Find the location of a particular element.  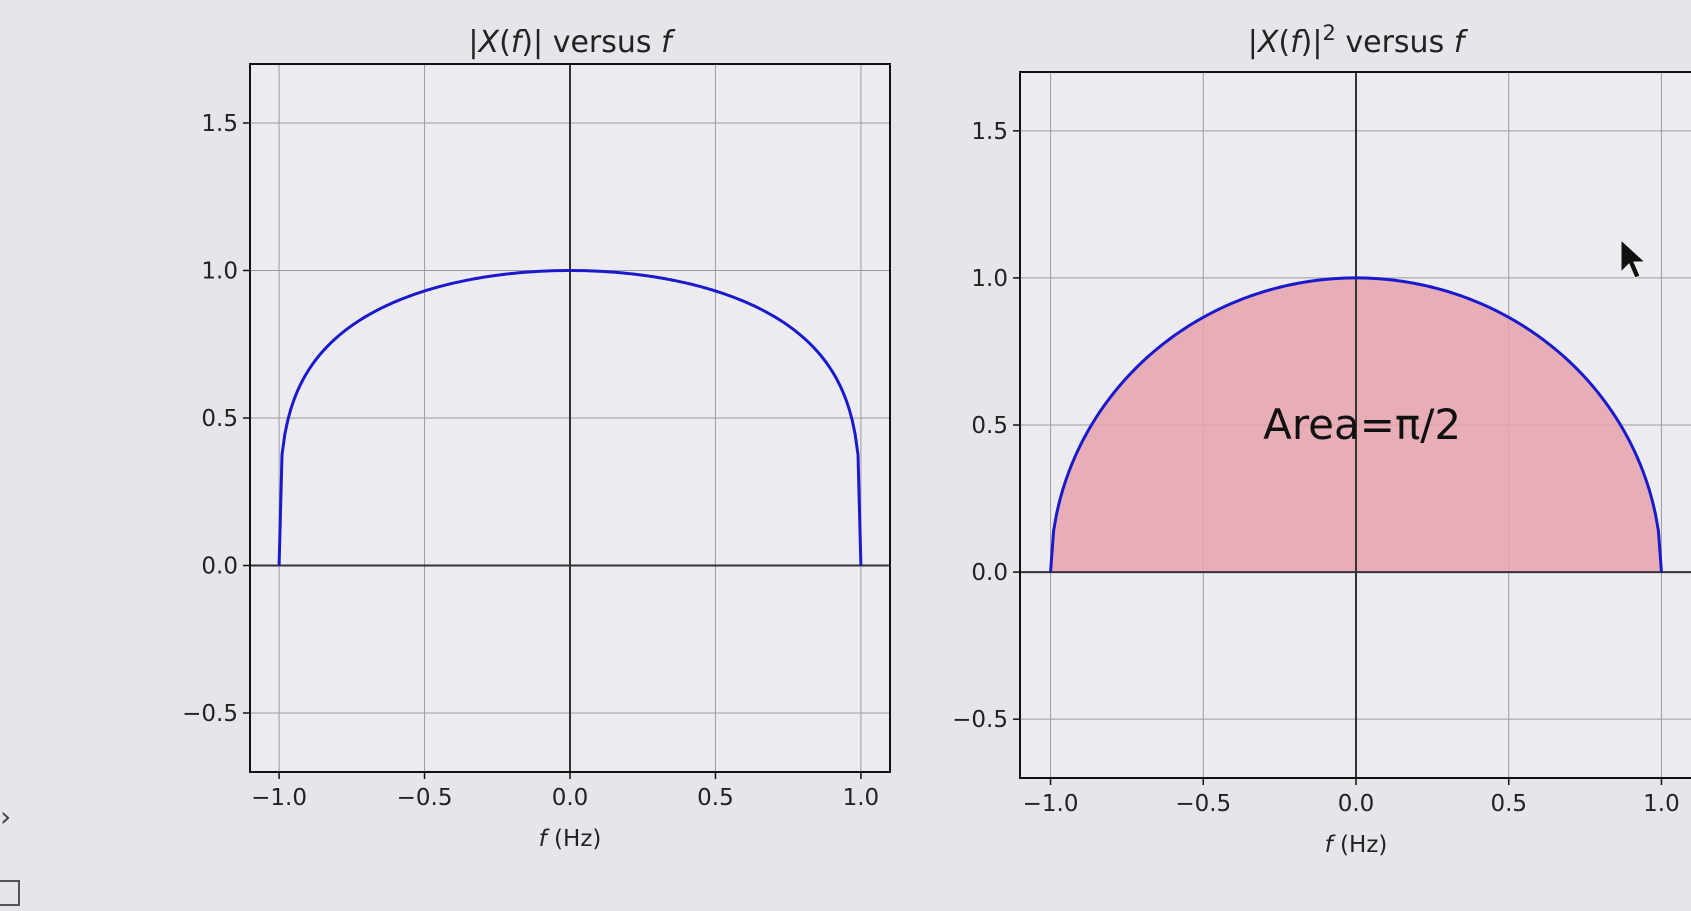

chart-title: |X(f)|2 versus f is located at coordinates (1358, 40).